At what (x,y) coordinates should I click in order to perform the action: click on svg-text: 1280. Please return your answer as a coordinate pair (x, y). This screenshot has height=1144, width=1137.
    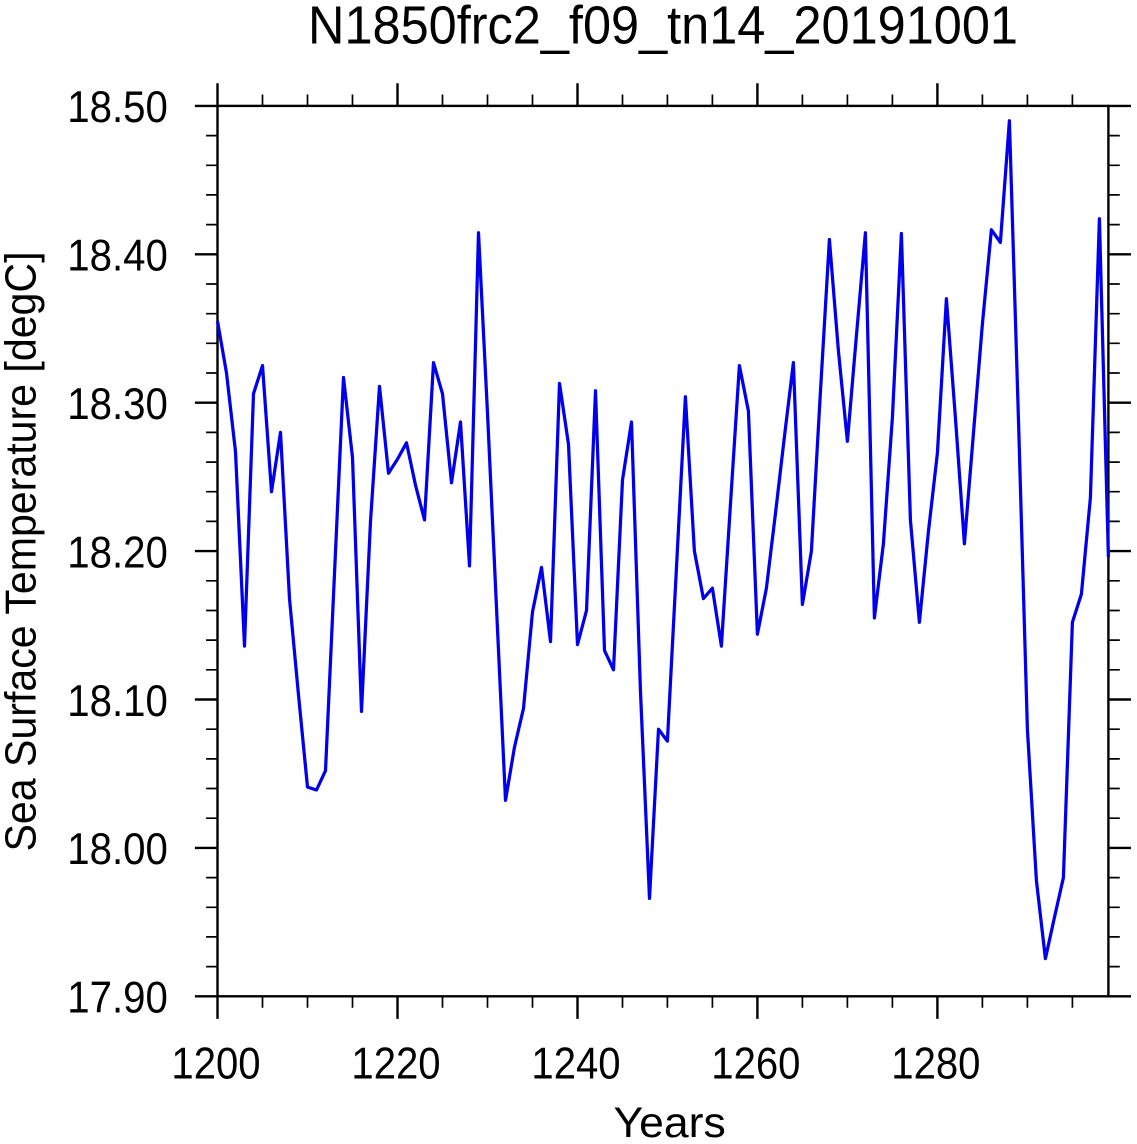
    Looking at the image, I should click on (935, 1064).